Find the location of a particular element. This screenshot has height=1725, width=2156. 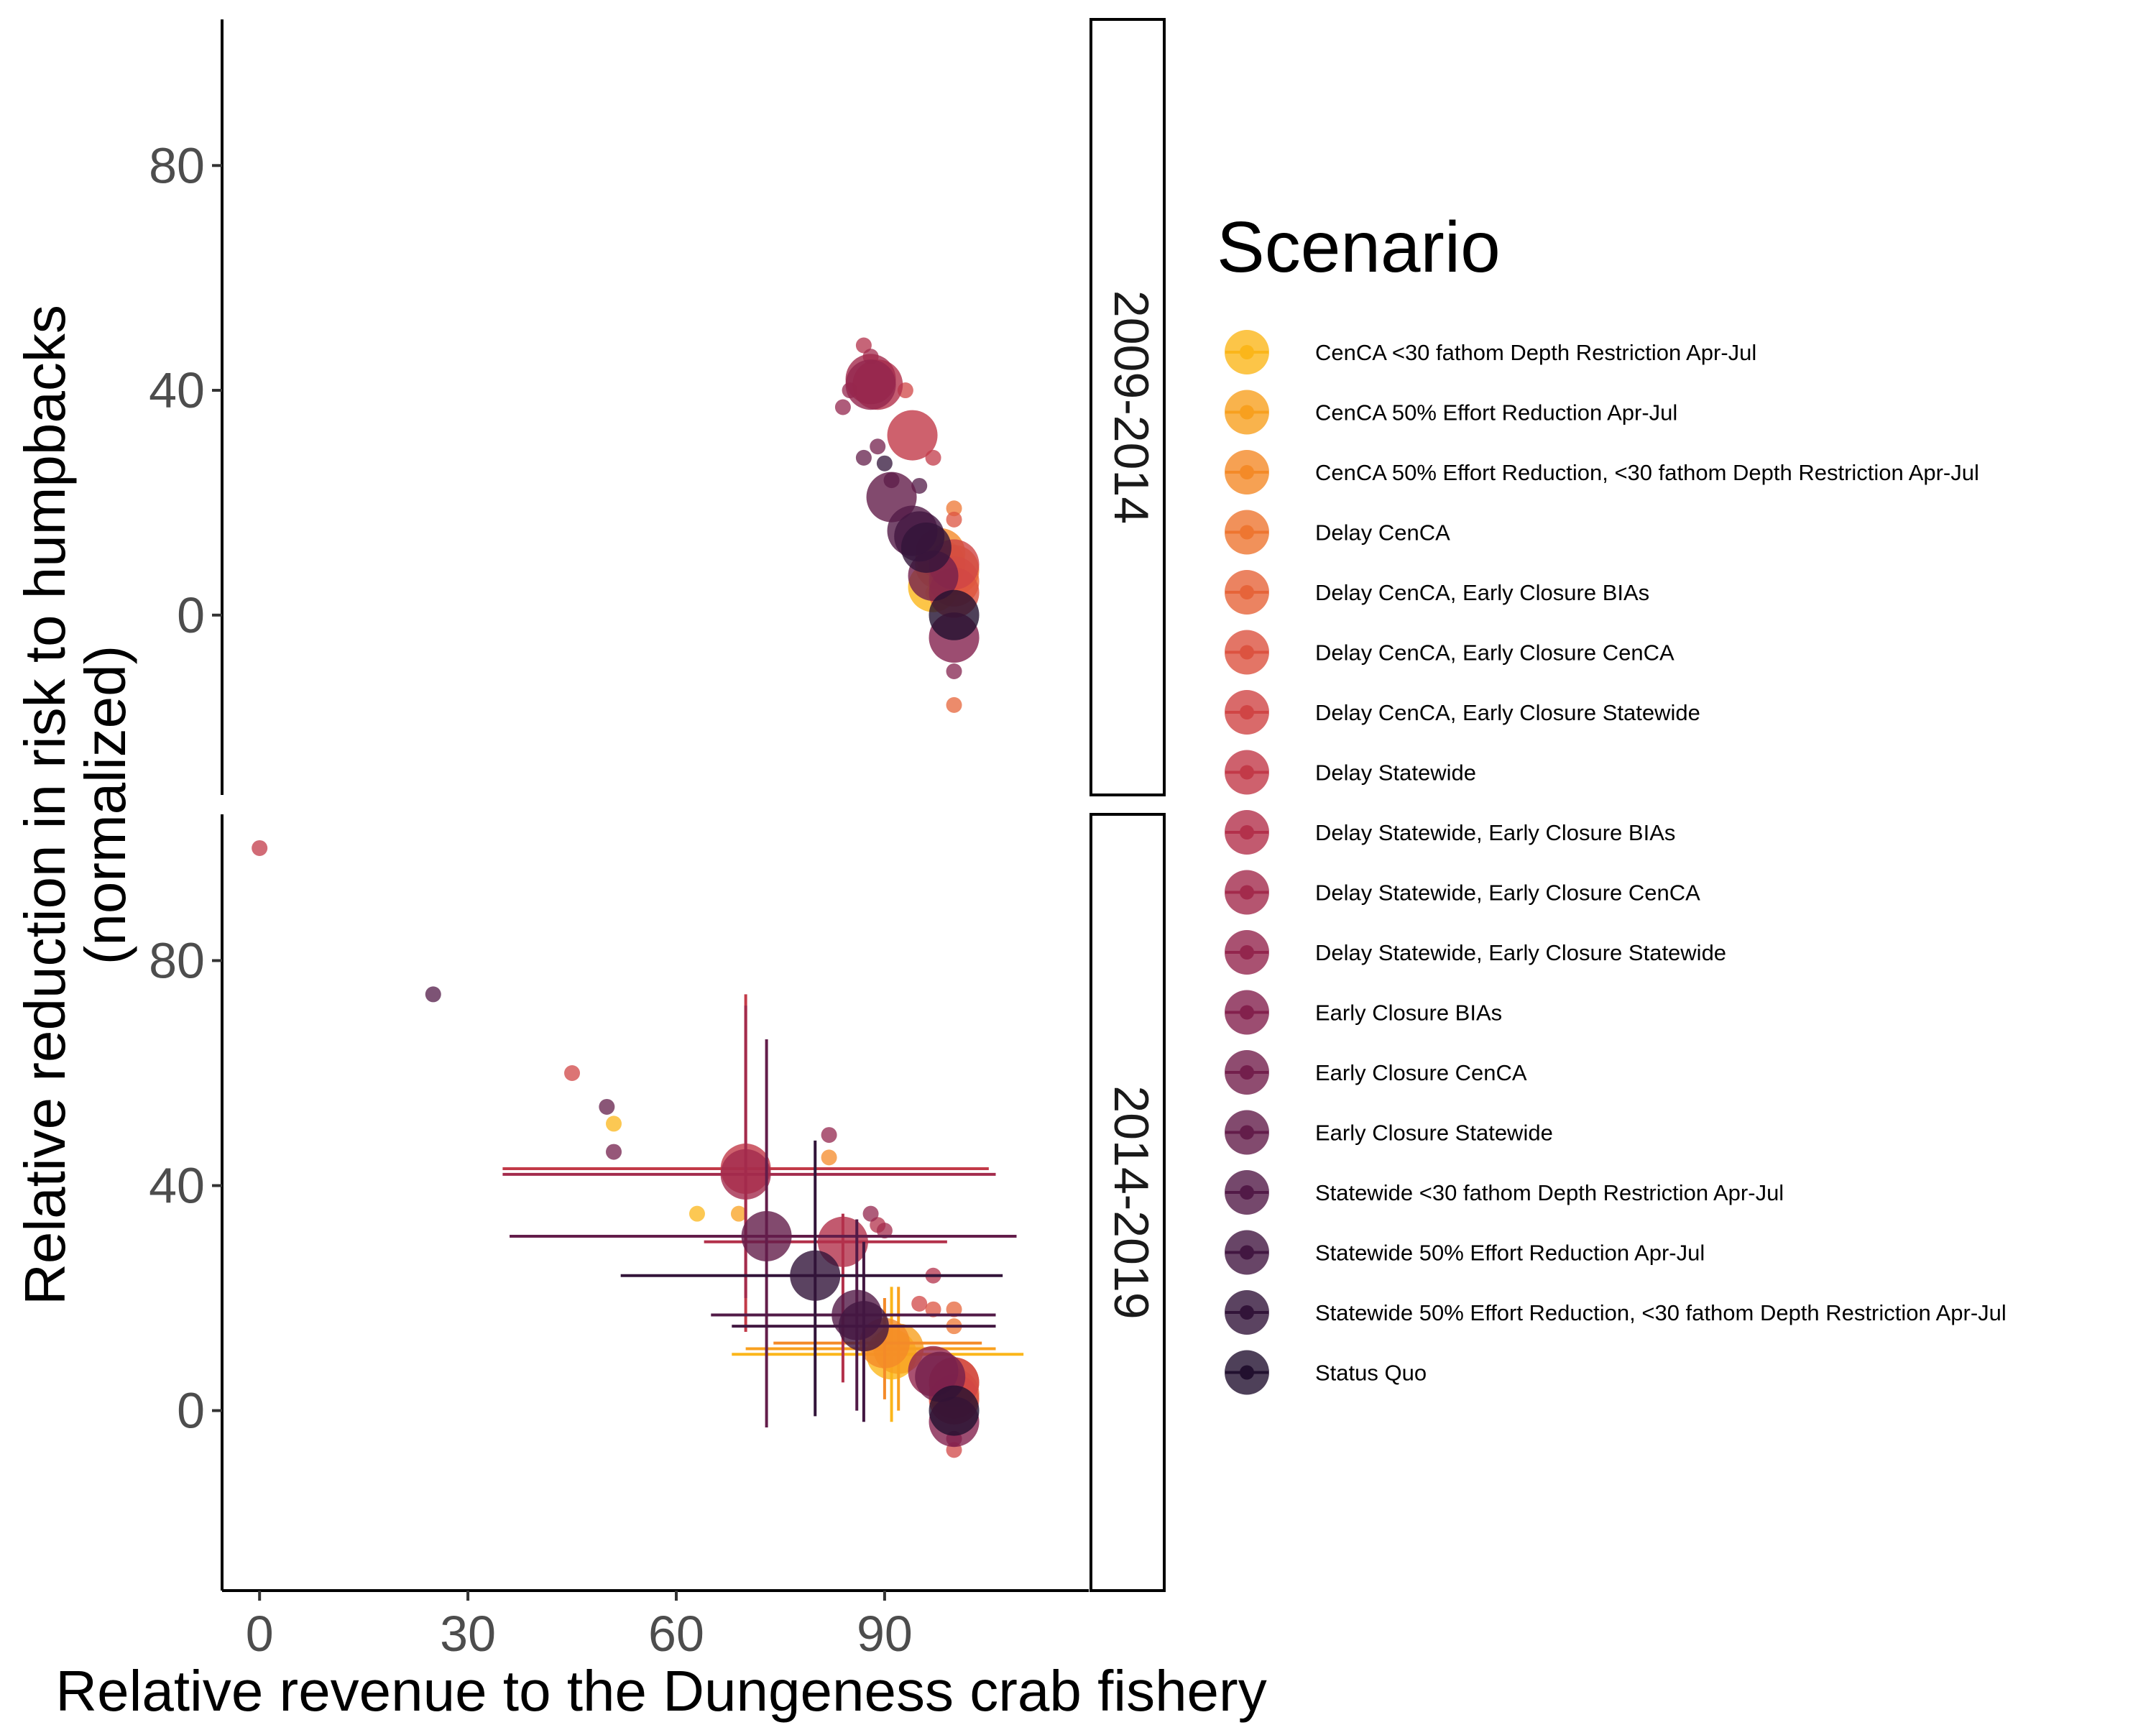

facet-label: 2009-2014 is located at coordinates (1131, 407).